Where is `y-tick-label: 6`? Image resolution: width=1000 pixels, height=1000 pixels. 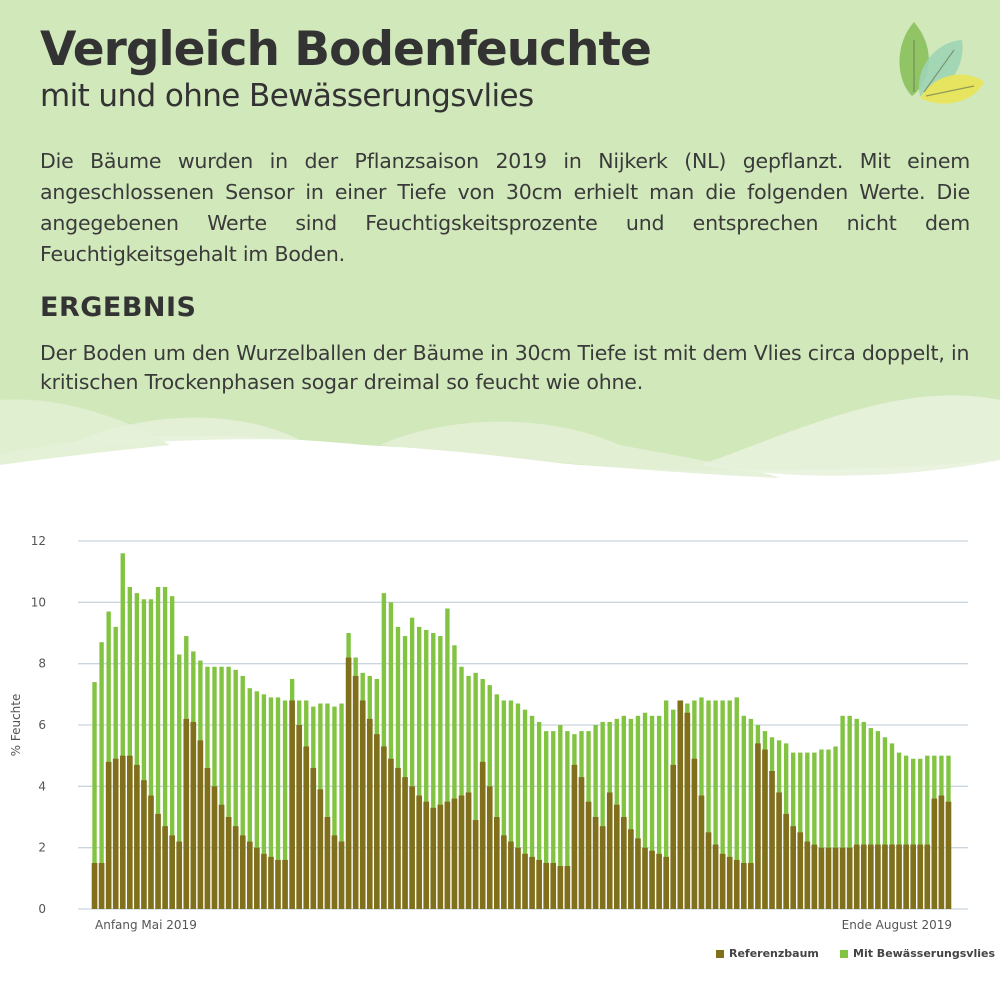 y-tick-label: 6 is located at coordinates (42, 725).